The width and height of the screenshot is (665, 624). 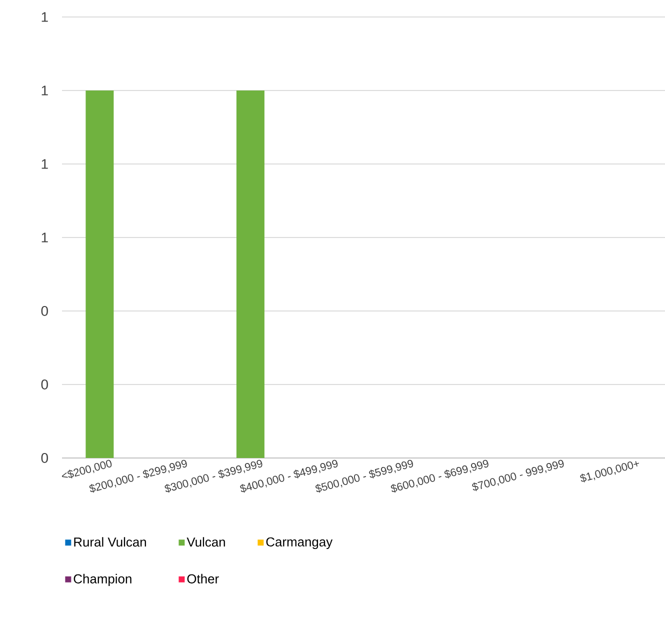 What do you see at coordinates (205, 542) in the screenshot?
I see `legend-label: Vulcan` at bounding box center [205, 542].